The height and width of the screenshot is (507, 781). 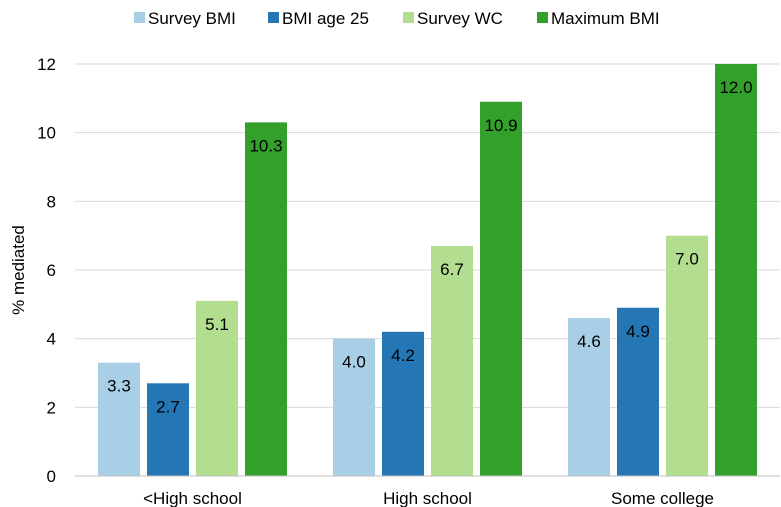 What do you see at coordinates (46, 270) in the screenshot?
I see `y-axis-ticks: 0 2 4 6 8 10 12` at bounding box center [46, 270].